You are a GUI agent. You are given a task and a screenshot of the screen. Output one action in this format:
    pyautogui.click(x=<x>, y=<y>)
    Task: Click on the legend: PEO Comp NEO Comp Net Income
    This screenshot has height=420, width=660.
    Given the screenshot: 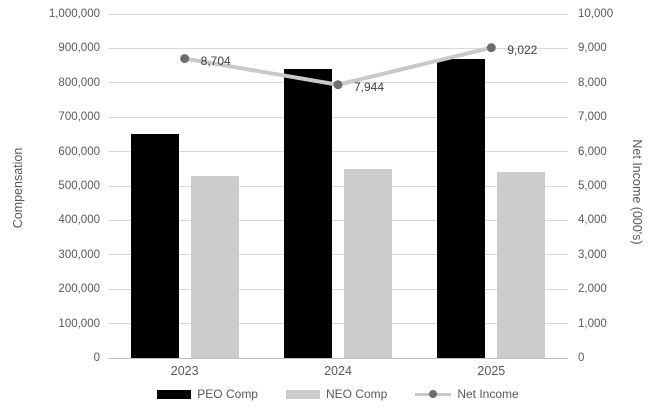 What is the action you would take?
    pyautogui.click(x=338, y=394)
    